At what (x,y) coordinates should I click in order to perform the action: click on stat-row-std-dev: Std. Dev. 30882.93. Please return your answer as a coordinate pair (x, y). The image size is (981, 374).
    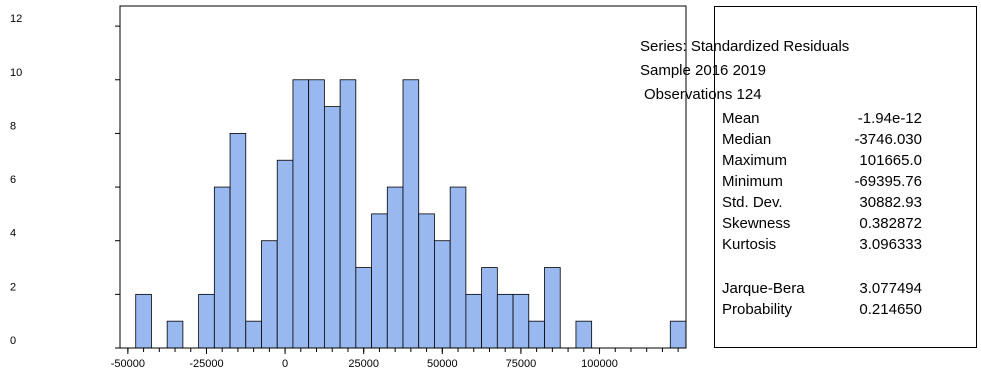
    Looking at the image, I should click on (822, 204).